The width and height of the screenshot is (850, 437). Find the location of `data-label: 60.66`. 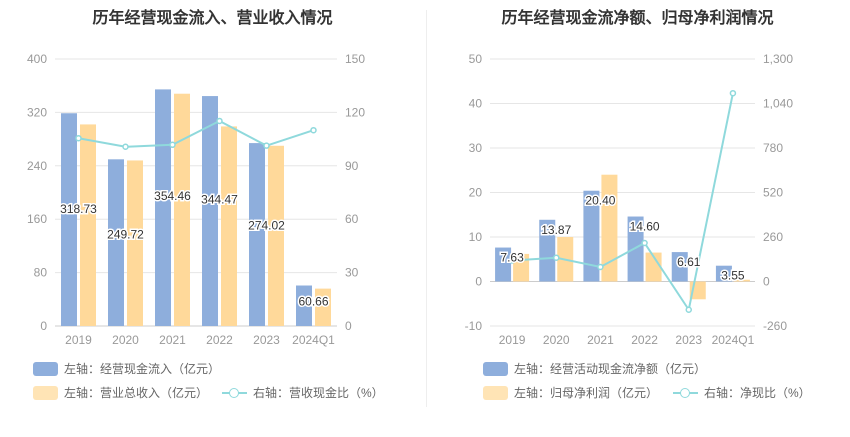

data-label: 60.66 is located at coordinates (313, 302).